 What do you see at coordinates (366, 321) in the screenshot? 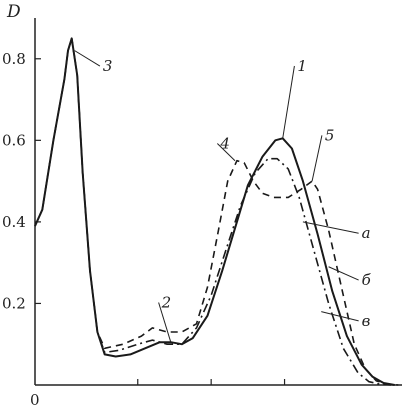
I see `annotation-label: в` at bounding box center [366, 321].